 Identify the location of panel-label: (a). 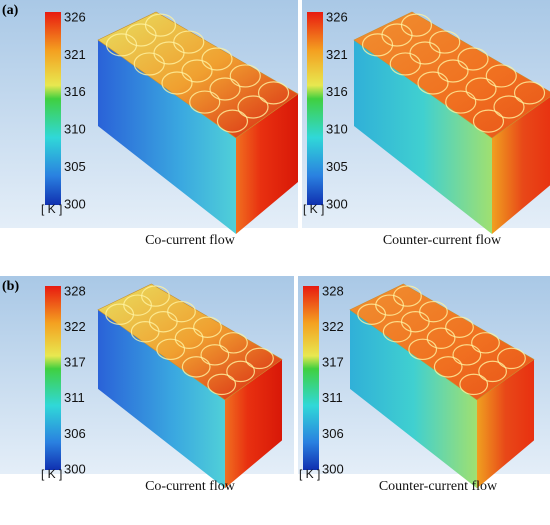
(10, 10).